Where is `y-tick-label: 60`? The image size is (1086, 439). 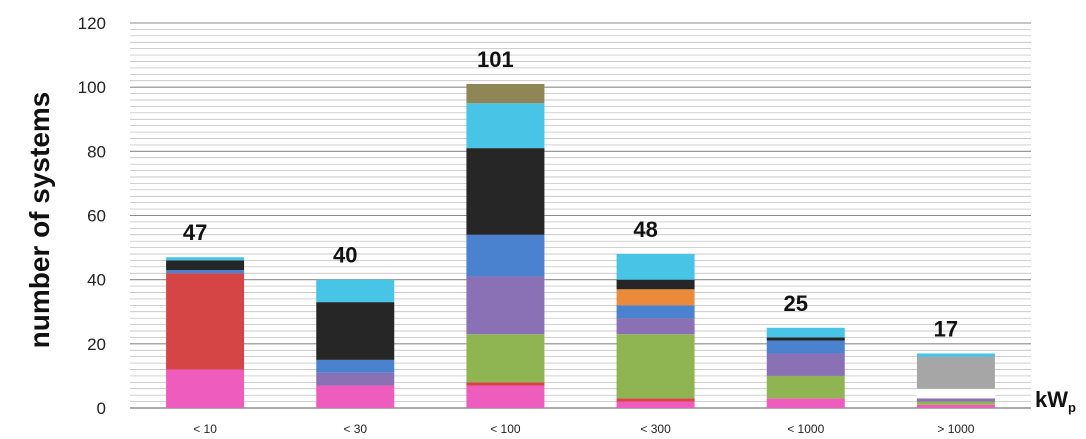 y-tick-label: 60 is located at coordinates (96, 216).